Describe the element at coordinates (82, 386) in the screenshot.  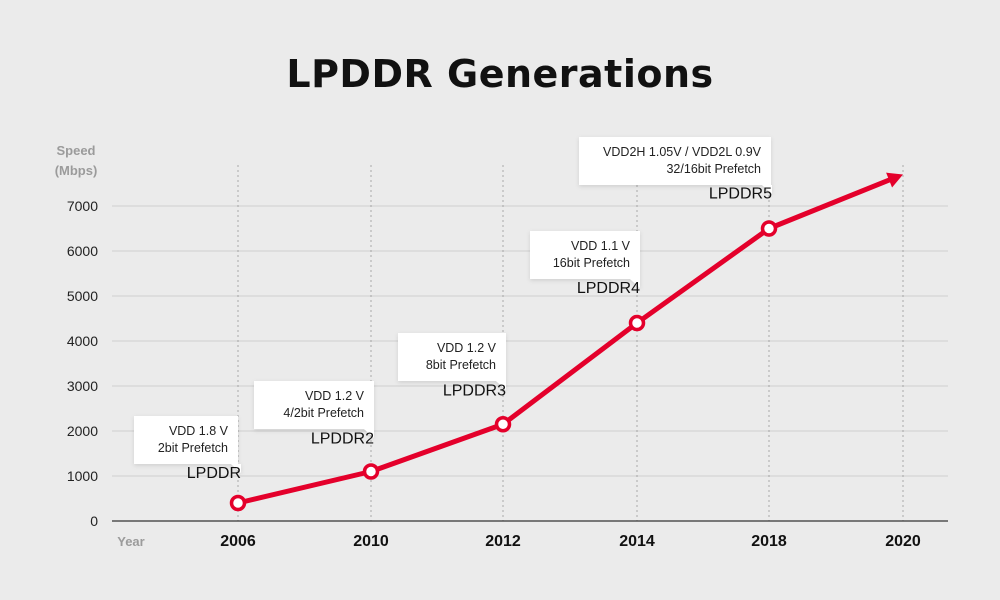
I see `y-tick-label: 3000` at that location.